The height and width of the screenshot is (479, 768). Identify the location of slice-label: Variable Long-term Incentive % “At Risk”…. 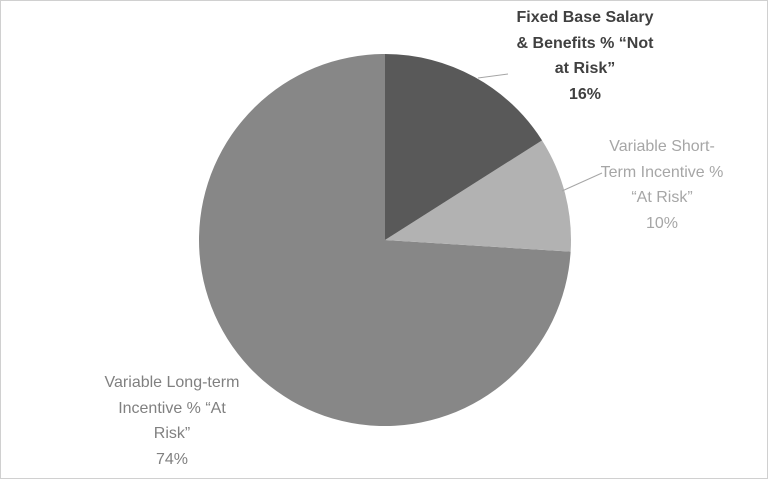
(172, 421).